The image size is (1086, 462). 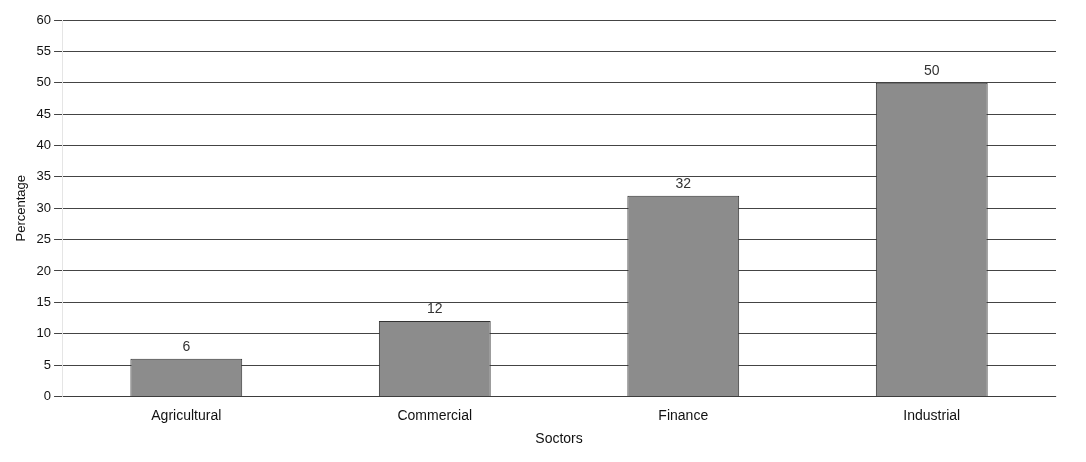 What do you see at coordinates (47, 395) in the screenshot?
I see `y-tick-label: 0` at bounding box center [47, 395].